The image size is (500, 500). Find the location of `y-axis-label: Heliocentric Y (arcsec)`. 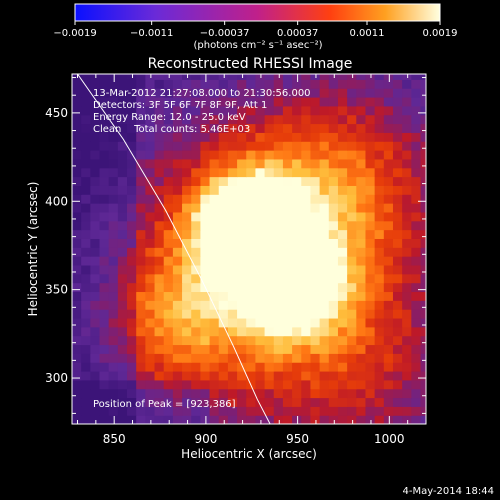

y-axis-label: Heliocentric Y (arcsec) is located at coordinates (33, 249).